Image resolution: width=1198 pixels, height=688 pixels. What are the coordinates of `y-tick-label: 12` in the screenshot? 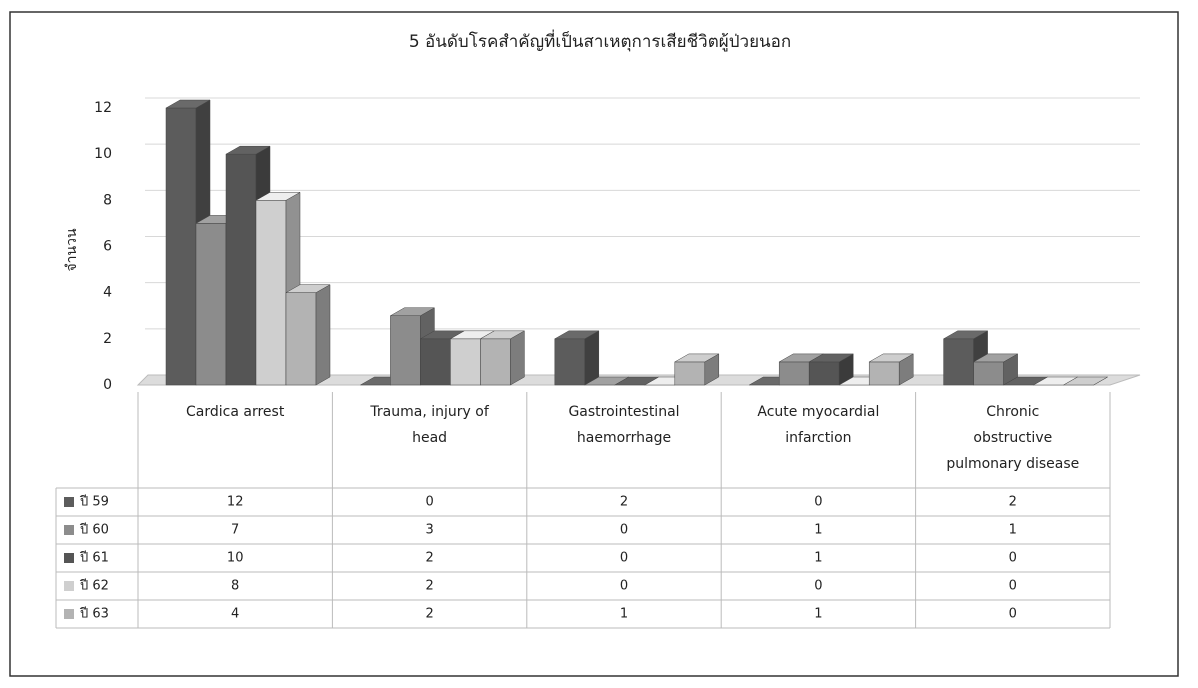 It's located at (103, 108).